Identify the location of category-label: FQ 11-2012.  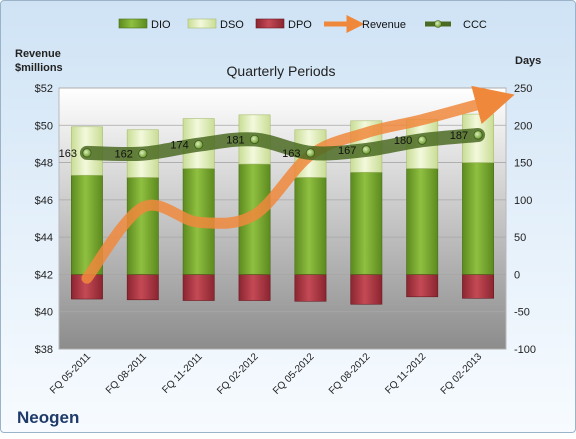
(405, 373).